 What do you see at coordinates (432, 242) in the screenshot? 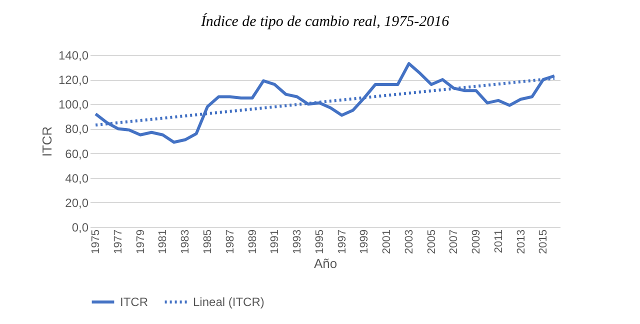
I see `x-tick-label: 2005` at bounding box center [432, 242].